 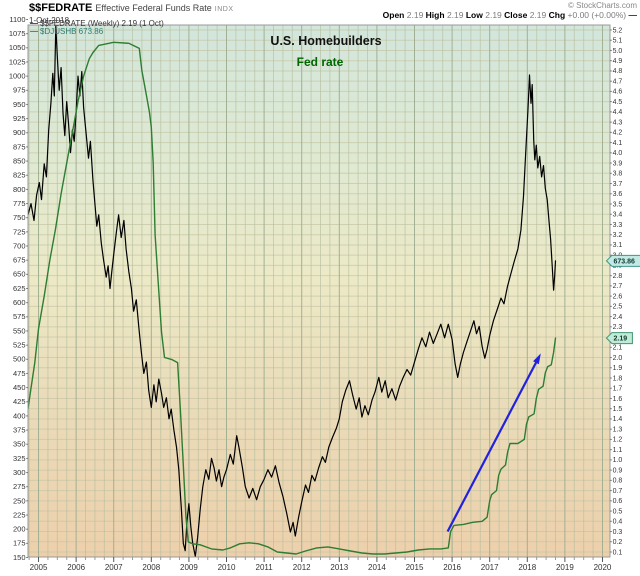 I want to click on low-label: Low, so click(x=474, y=15).